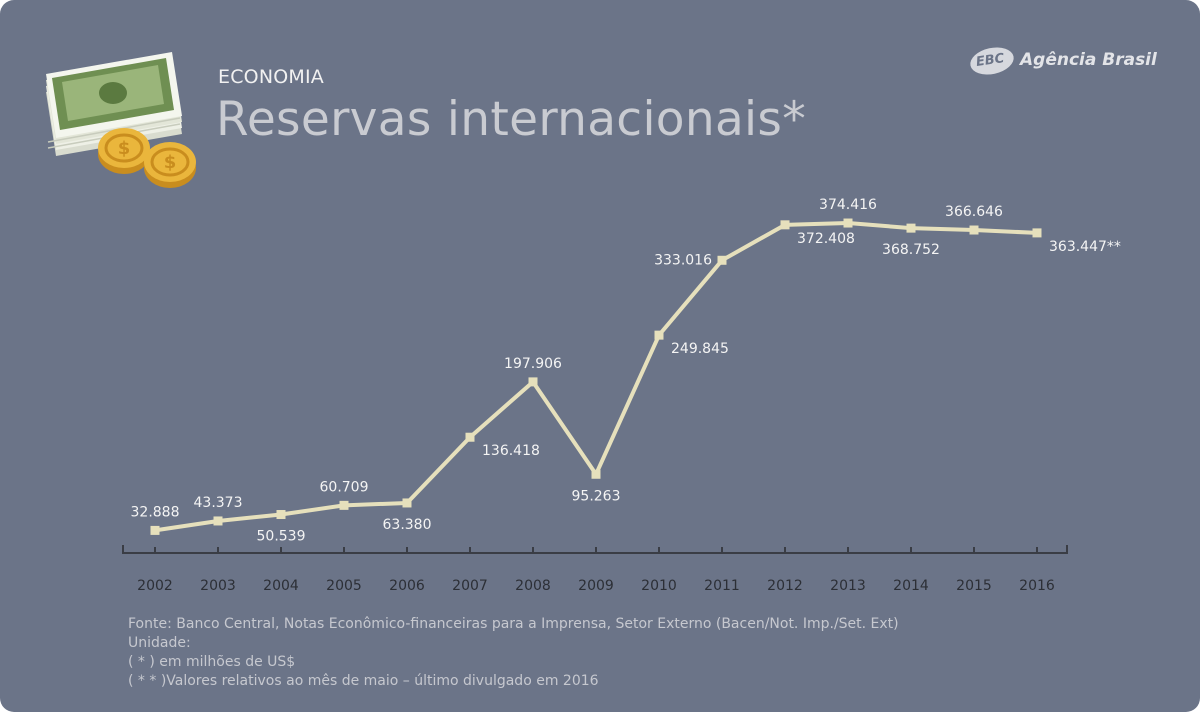 Image resolution: width=1200 pixels, height=712 pixels. What do you see at coordinates (911, 250) in the screenshot?
I see `data-label: 368.752` at bounding box center [911, 250].